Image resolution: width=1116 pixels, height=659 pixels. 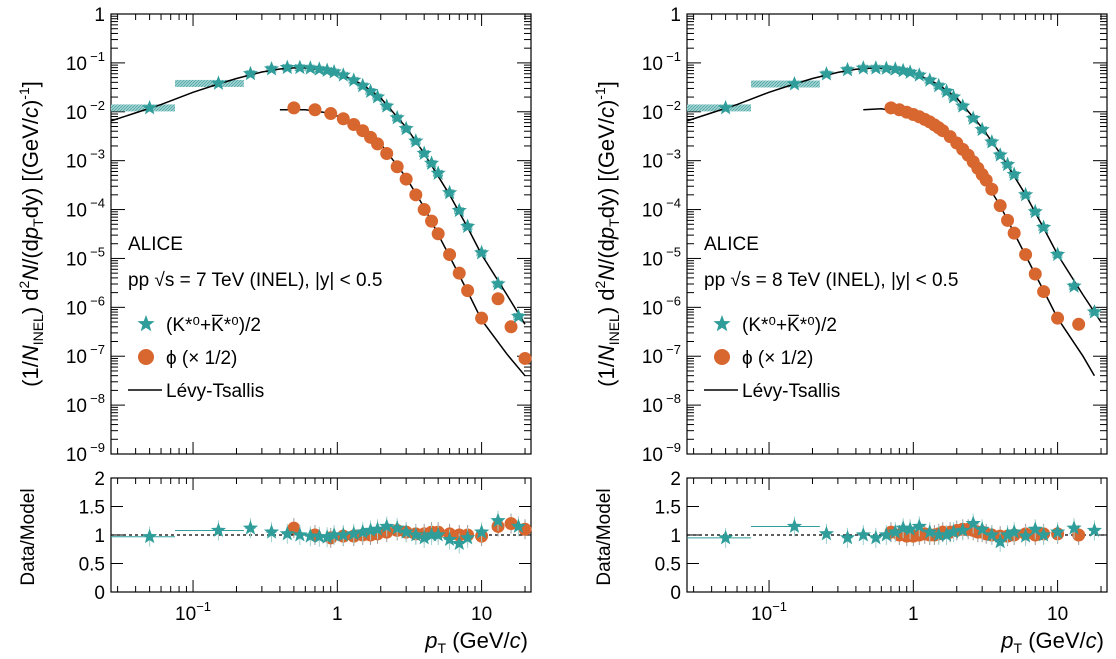 What do you see at coordinates (97, 56) in the screenshot?
I see `y-tick-exponent: −1` at bounding box center [97, 56].